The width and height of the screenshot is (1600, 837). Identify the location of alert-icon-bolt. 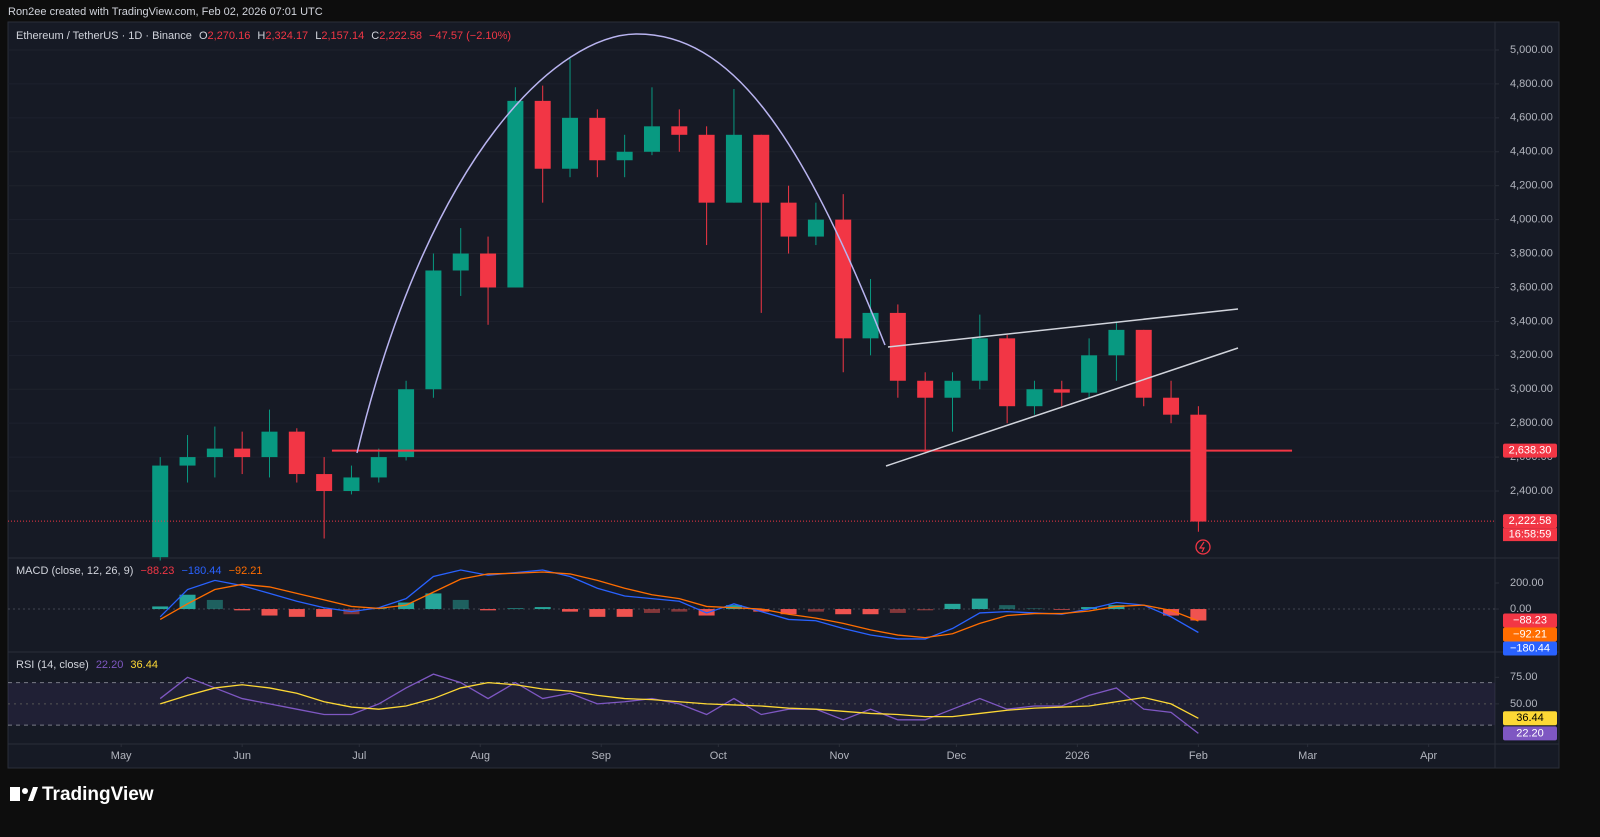
(1201, 547).